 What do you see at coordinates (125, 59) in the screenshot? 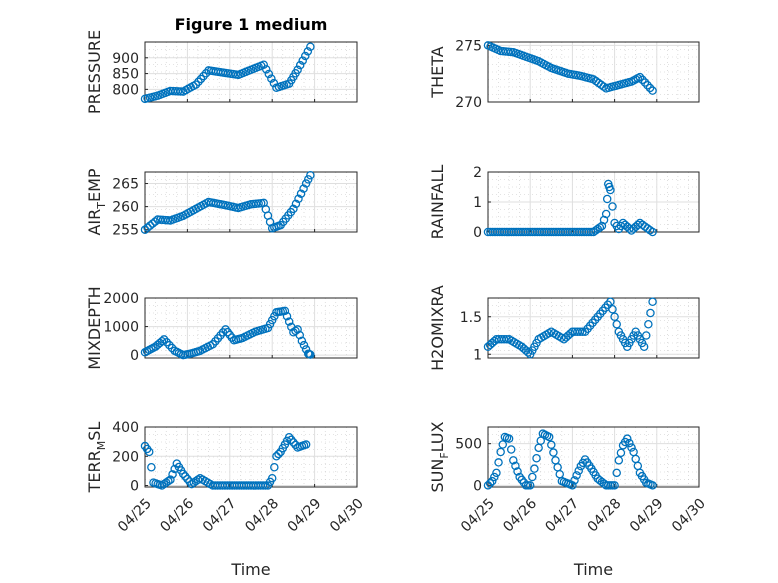
I see `y-tick-label: 900` at bounding box center [125, 59].